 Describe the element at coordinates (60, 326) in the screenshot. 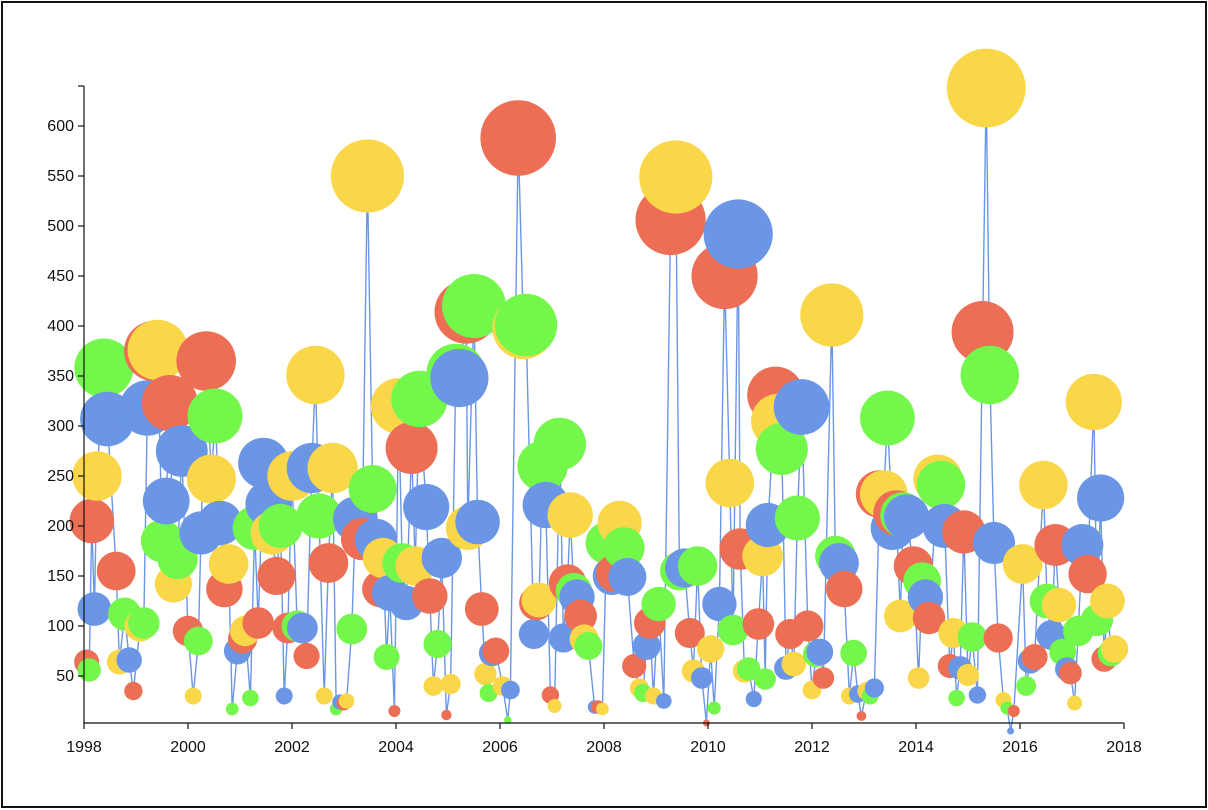

I see `y-tick-label: 400` at that location.